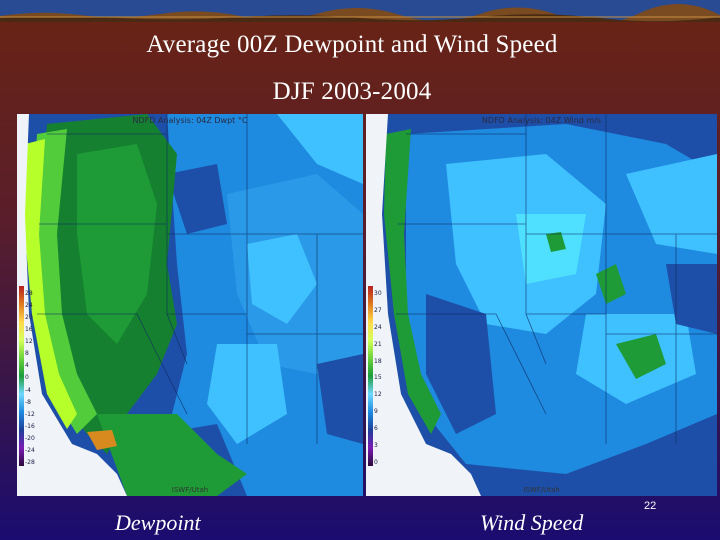 This screenshot has height=540, width=720. Describe the element at coordinates (21, 376) in the screenshot. I see `dewpoint-colorbar` at that location.